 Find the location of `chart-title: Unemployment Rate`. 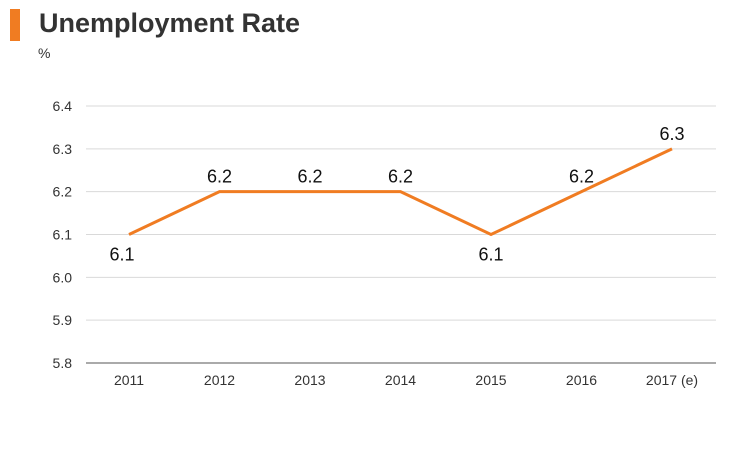

chart-title: Unemployment Rate is located at coordinates (170, 23).